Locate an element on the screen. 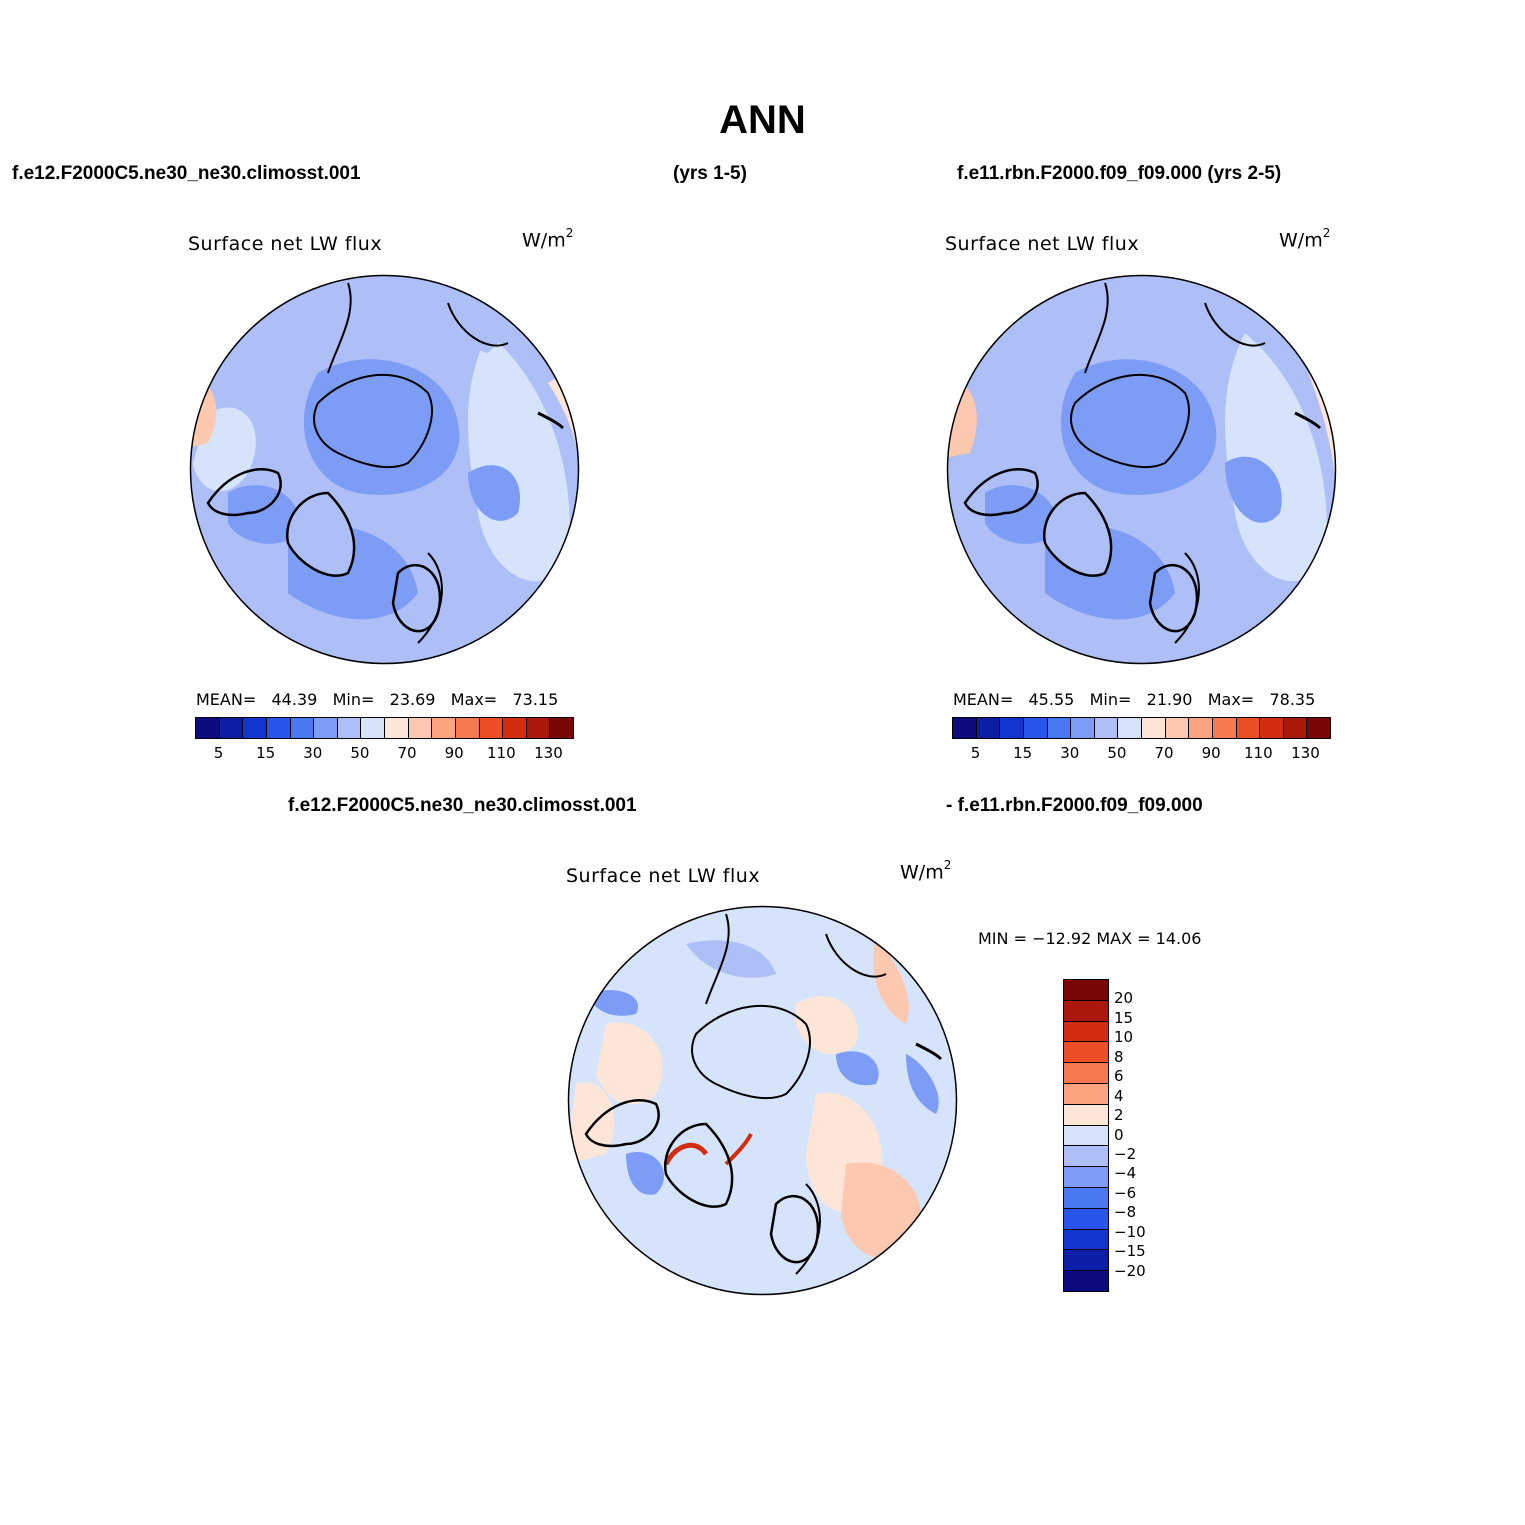 This screenshot has width=1525, height=1525. left-colorbar-tick-label: 70 is located at coordinates (407, 753).